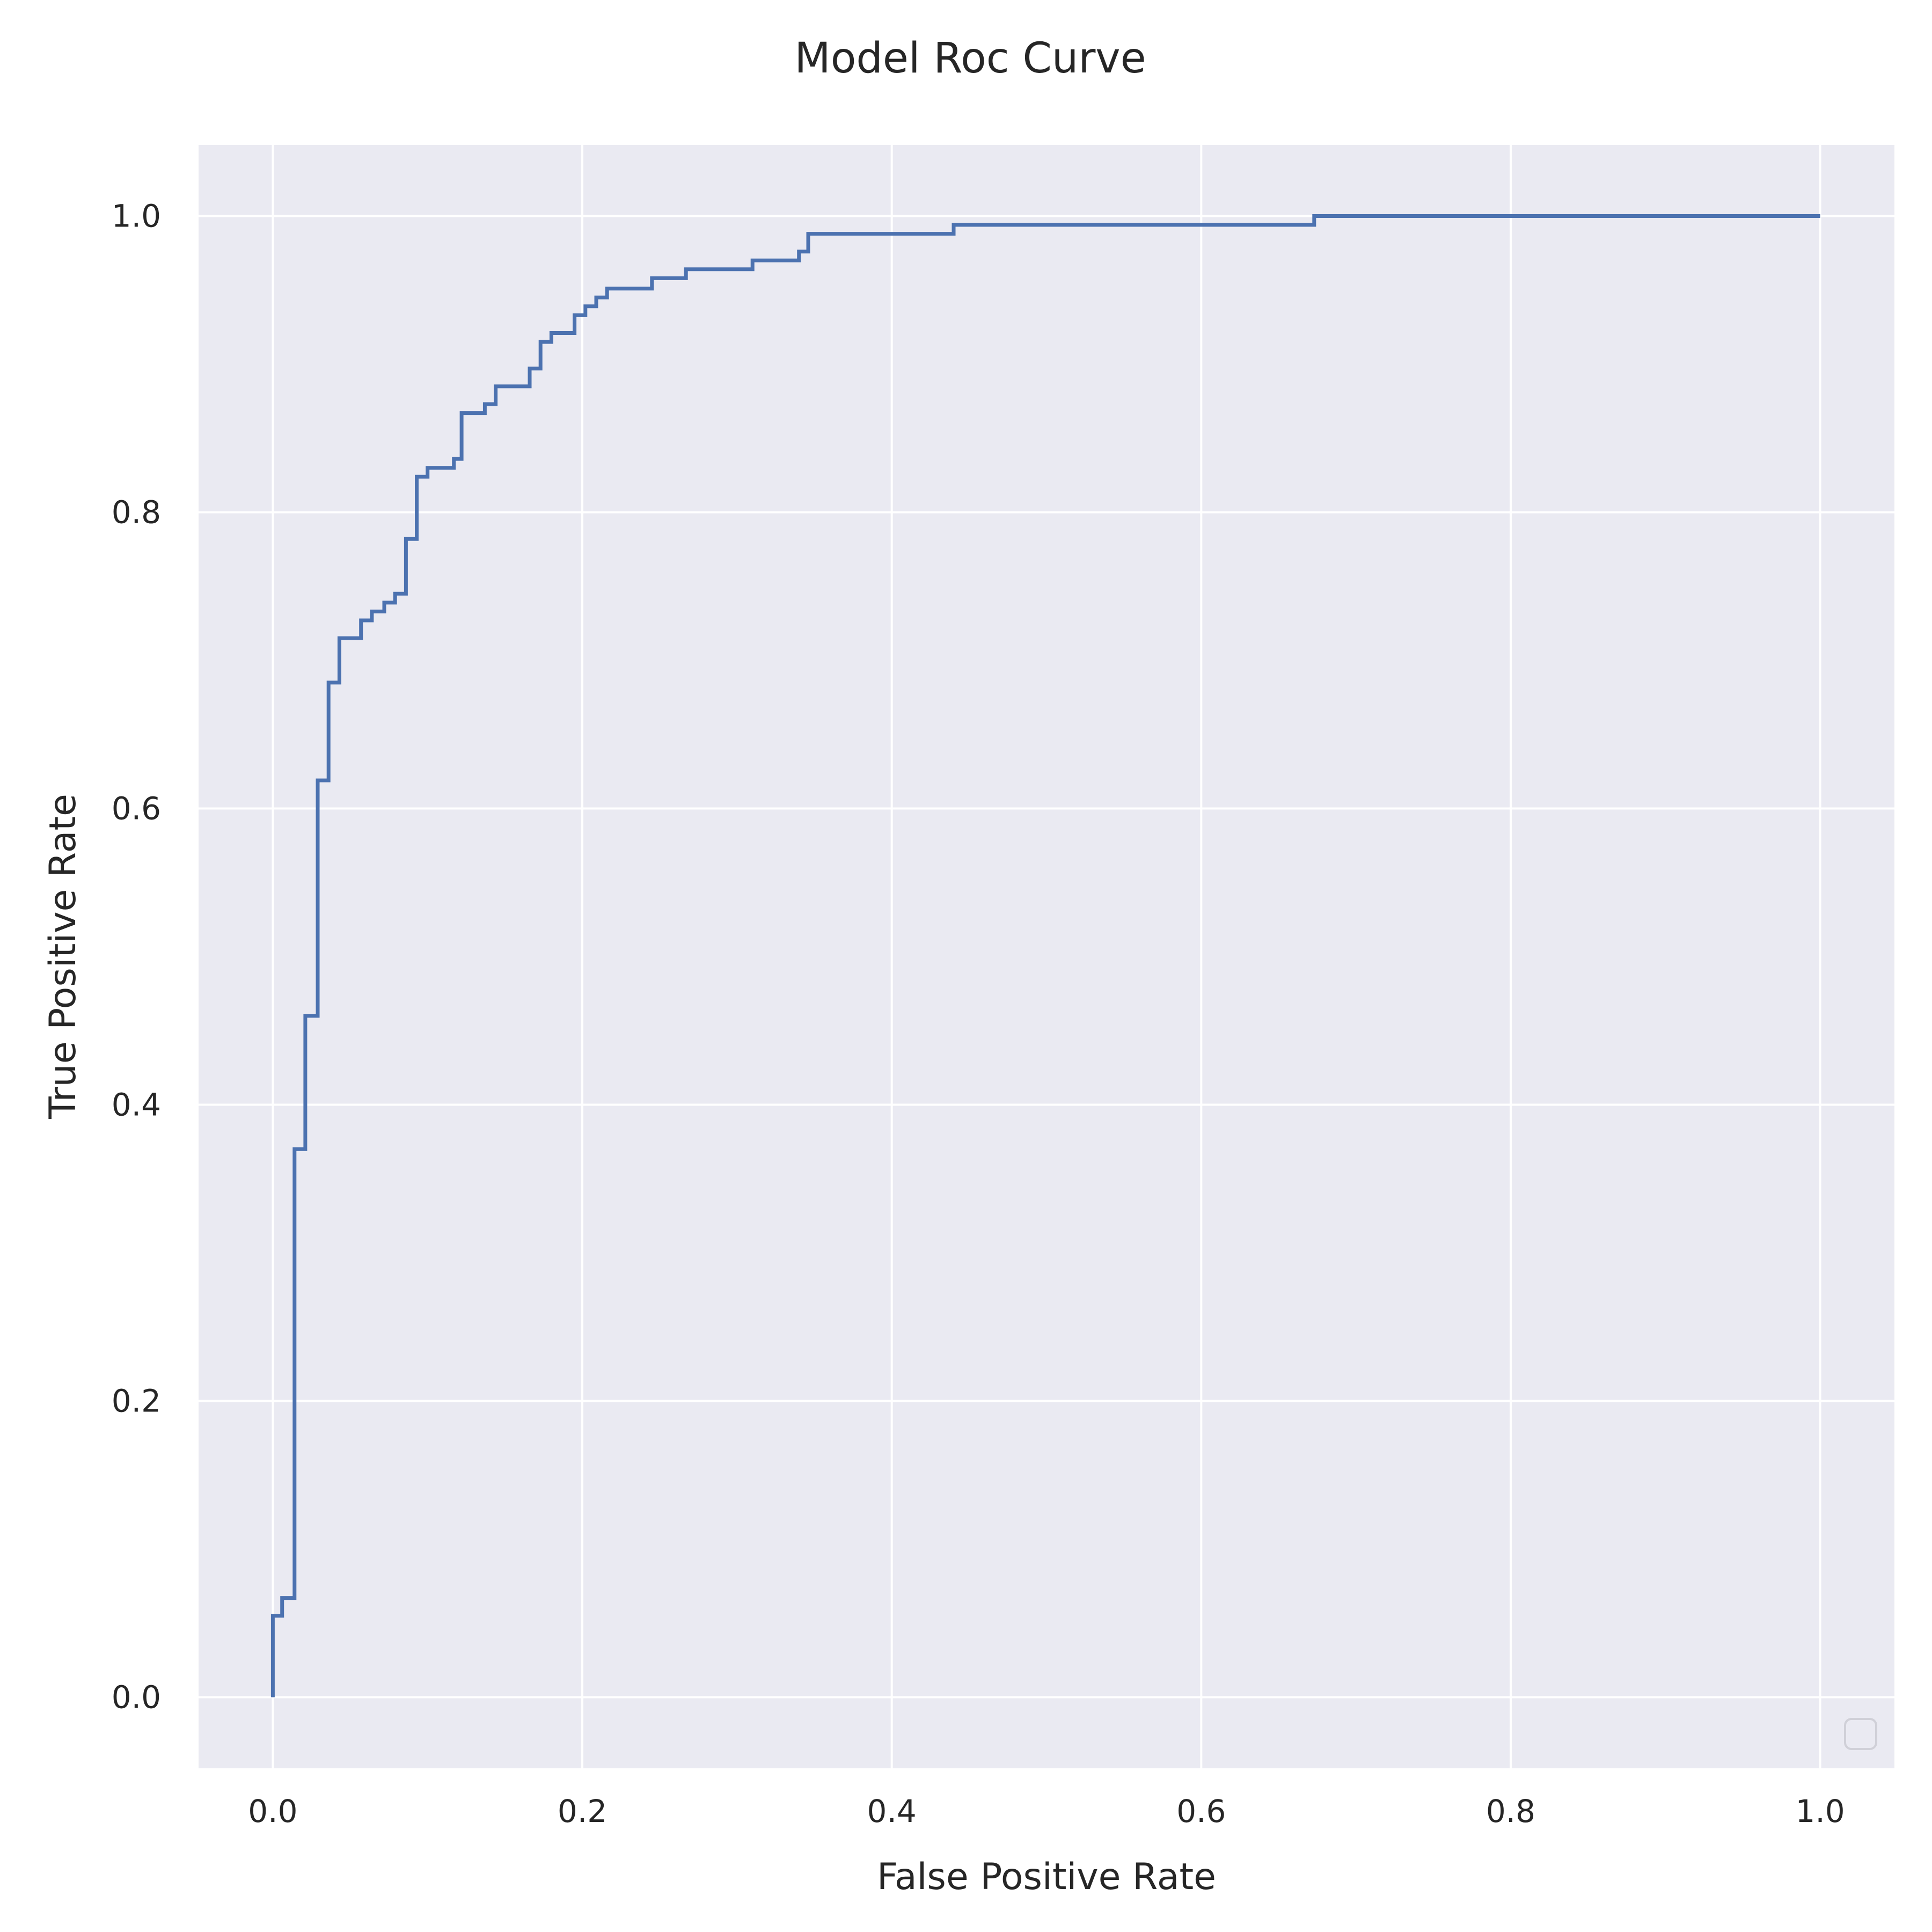  What do you see at coordinates (582, 1811) in the screenshot?
I see `x-tick-label: 0.2` at bounding box center [582, 1811].